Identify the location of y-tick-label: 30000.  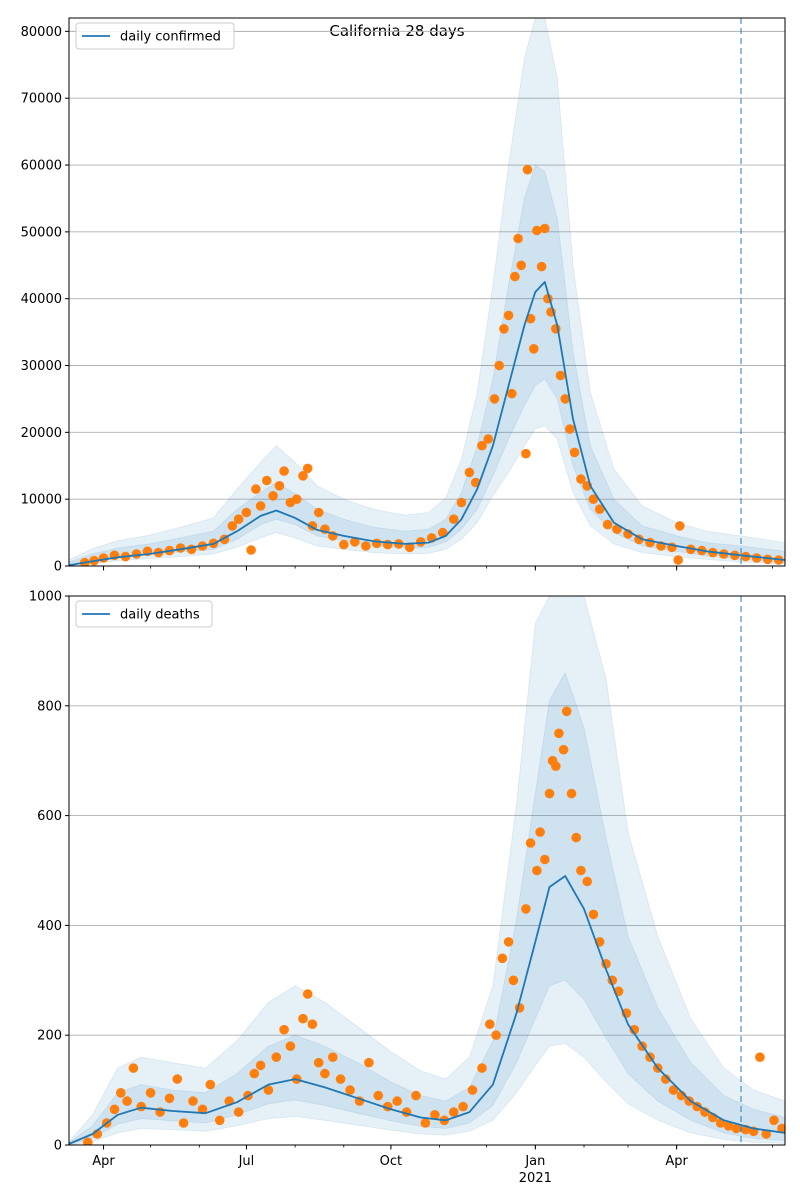
(41, 366).